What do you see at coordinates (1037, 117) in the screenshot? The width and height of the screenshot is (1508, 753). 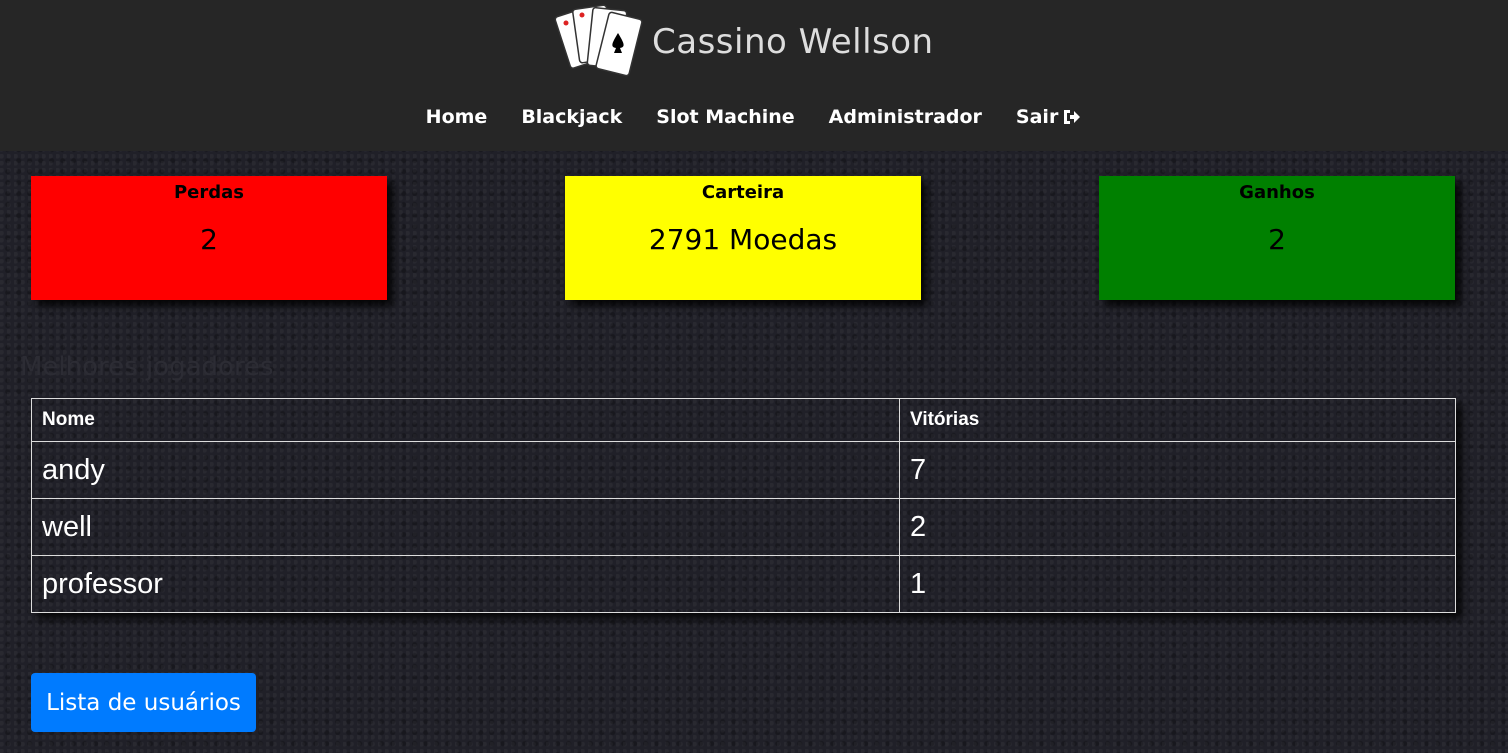 I see `nav-label: Sair` at bounding box center [1037, 117].